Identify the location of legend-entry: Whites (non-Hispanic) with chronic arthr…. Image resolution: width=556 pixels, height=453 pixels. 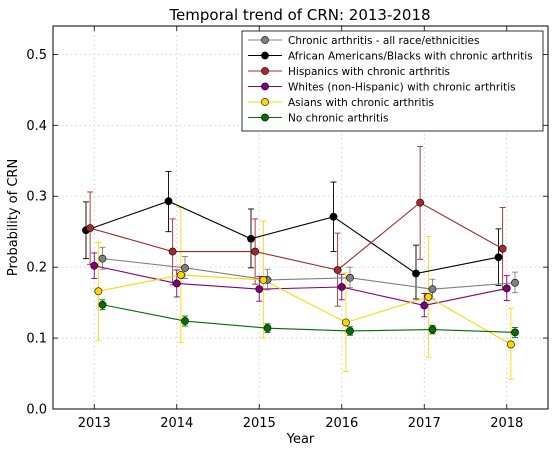
(402, 88).